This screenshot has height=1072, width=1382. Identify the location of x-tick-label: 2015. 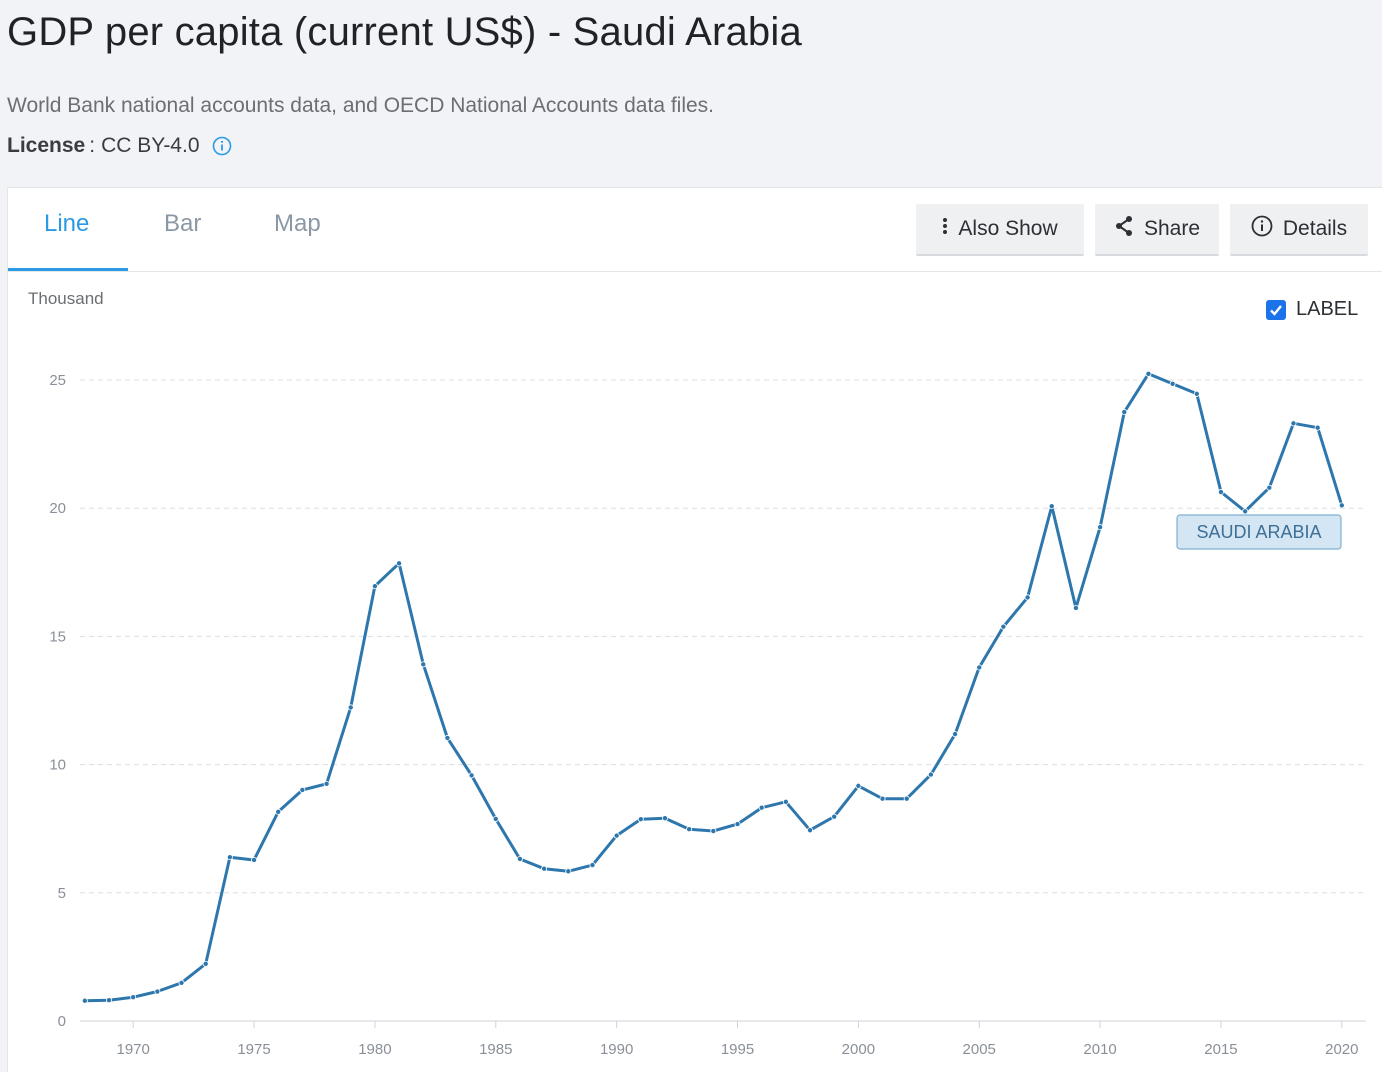
(1220, 1049).